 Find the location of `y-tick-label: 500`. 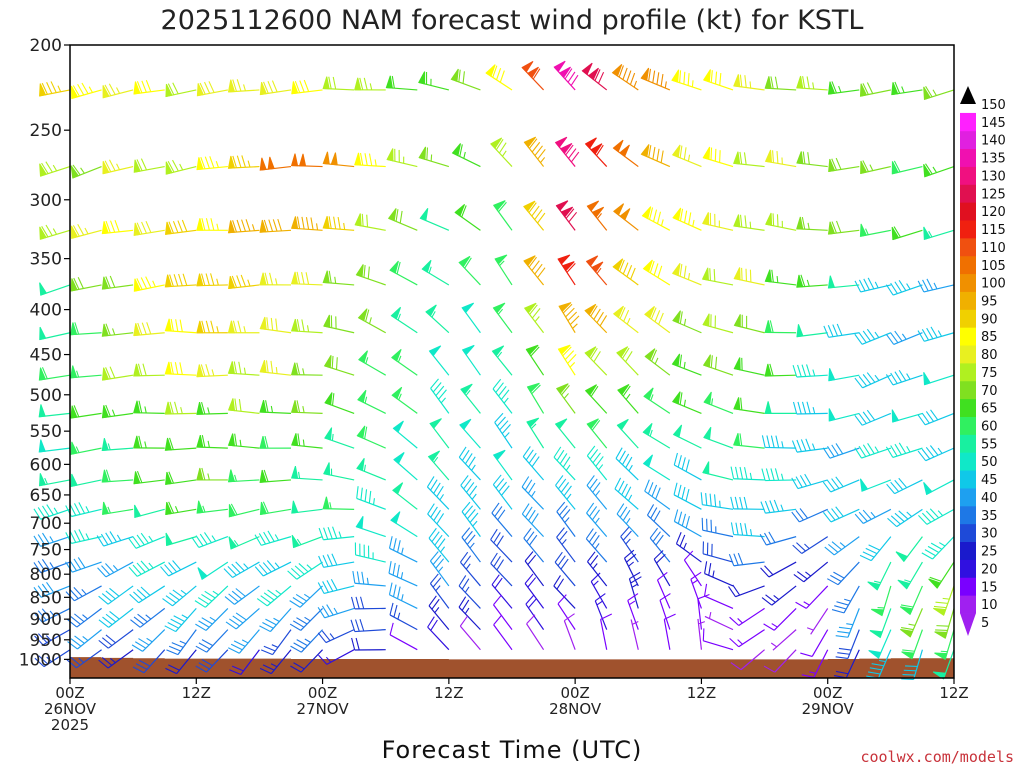

y-tick-label: 500 is located at coordinates (46, 396).